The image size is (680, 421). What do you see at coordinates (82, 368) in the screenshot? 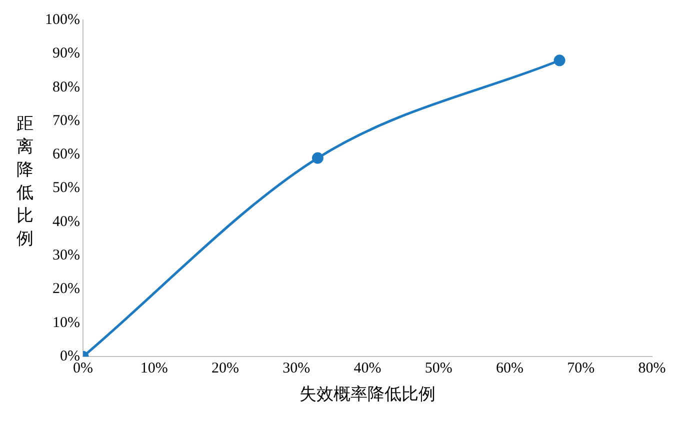
I see `x-tick-label: 0%` at bounding box center [82, 368].